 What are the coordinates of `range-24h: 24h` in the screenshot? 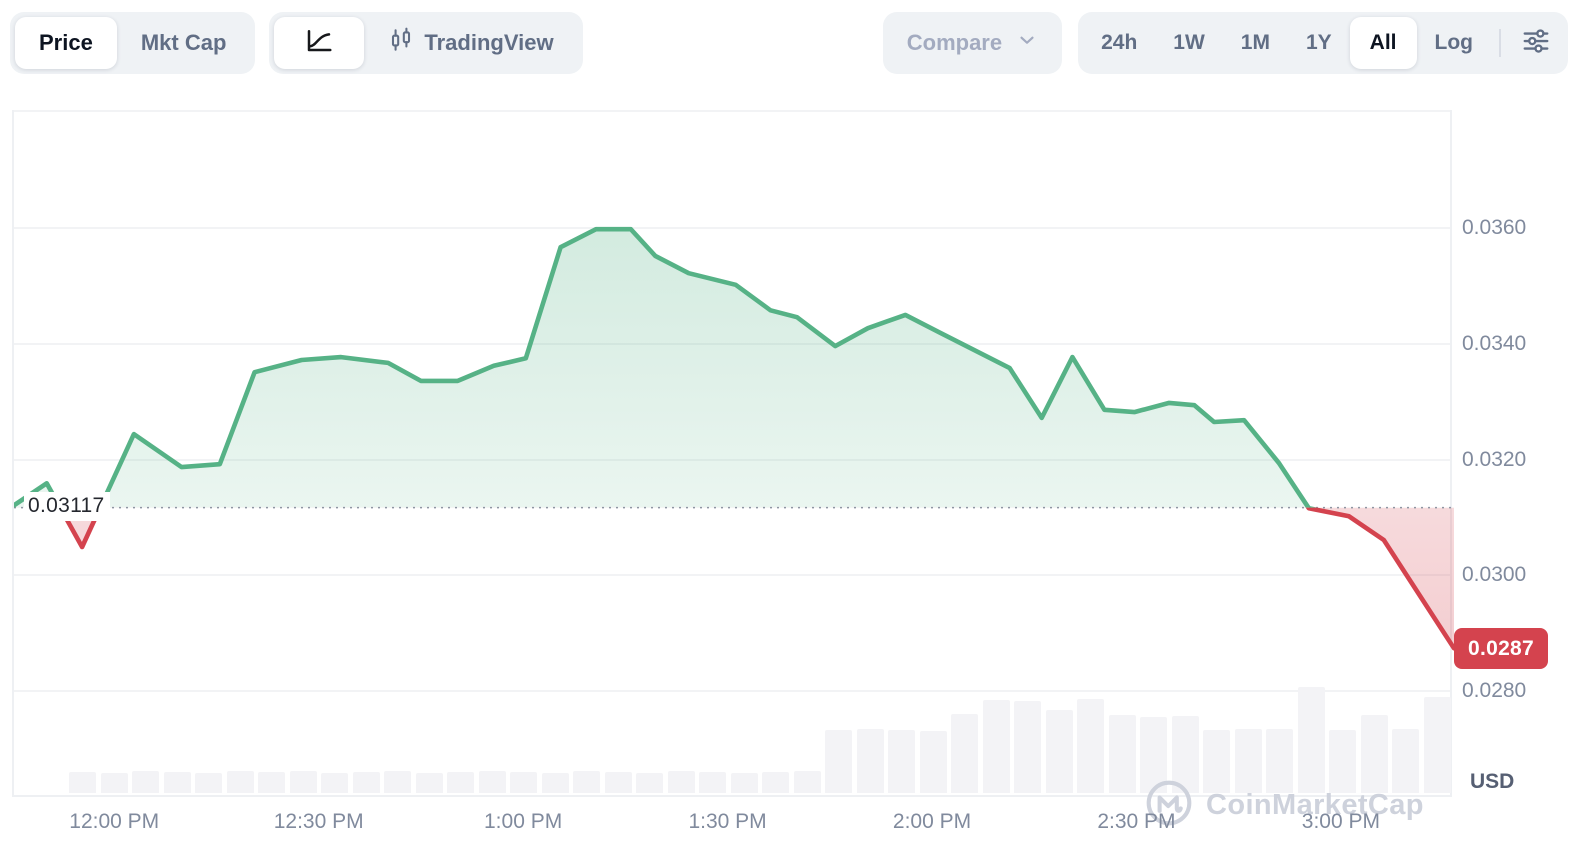 It's located at (1119, 43).